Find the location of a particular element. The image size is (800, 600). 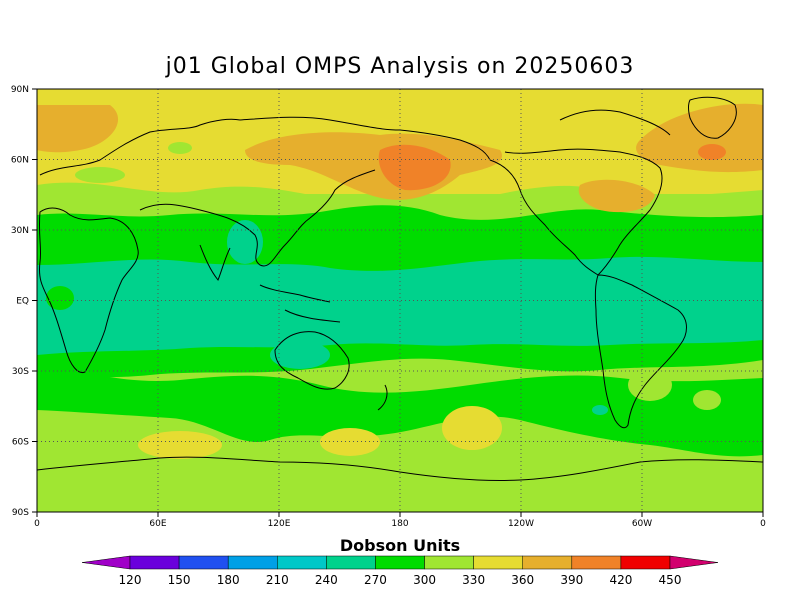

band-south-green is located at coordinates (400, 408).